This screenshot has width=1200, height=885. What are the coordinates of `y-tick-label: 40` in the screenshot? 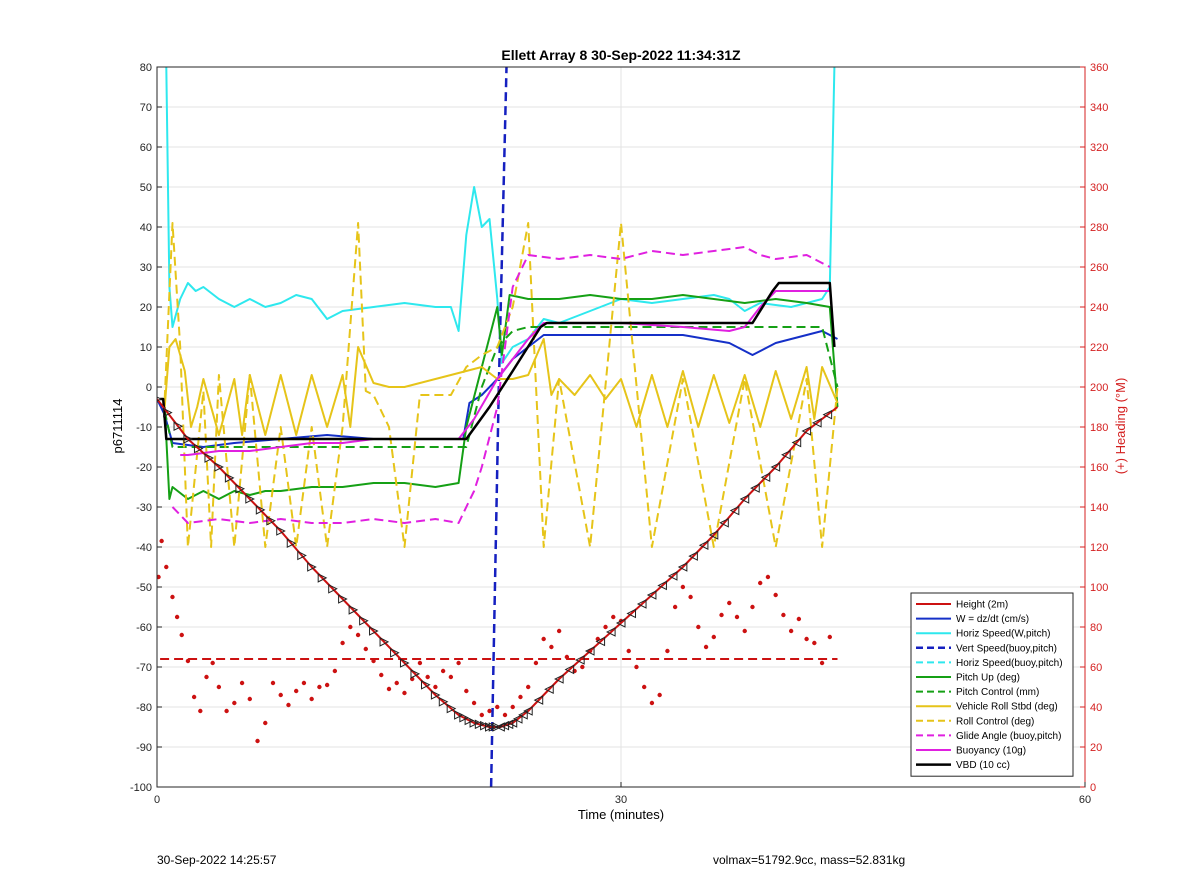 It's located at (146, 228).